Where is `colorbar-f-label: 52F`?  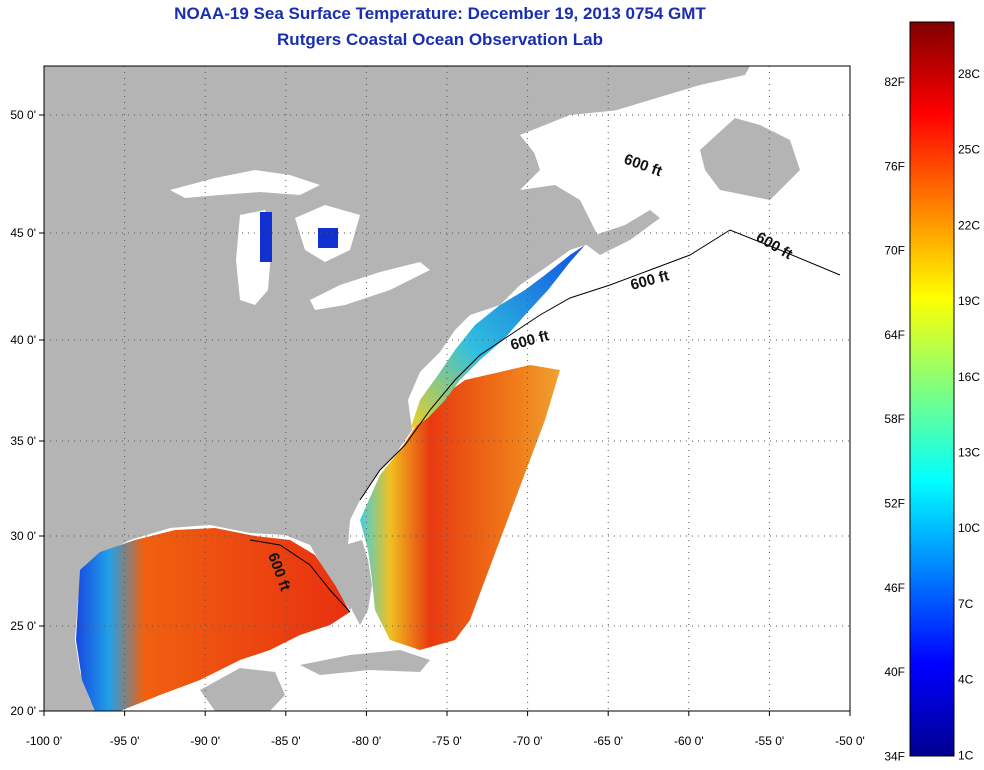
colorbar-f-label: 52F is located at coordinates (894, 504).